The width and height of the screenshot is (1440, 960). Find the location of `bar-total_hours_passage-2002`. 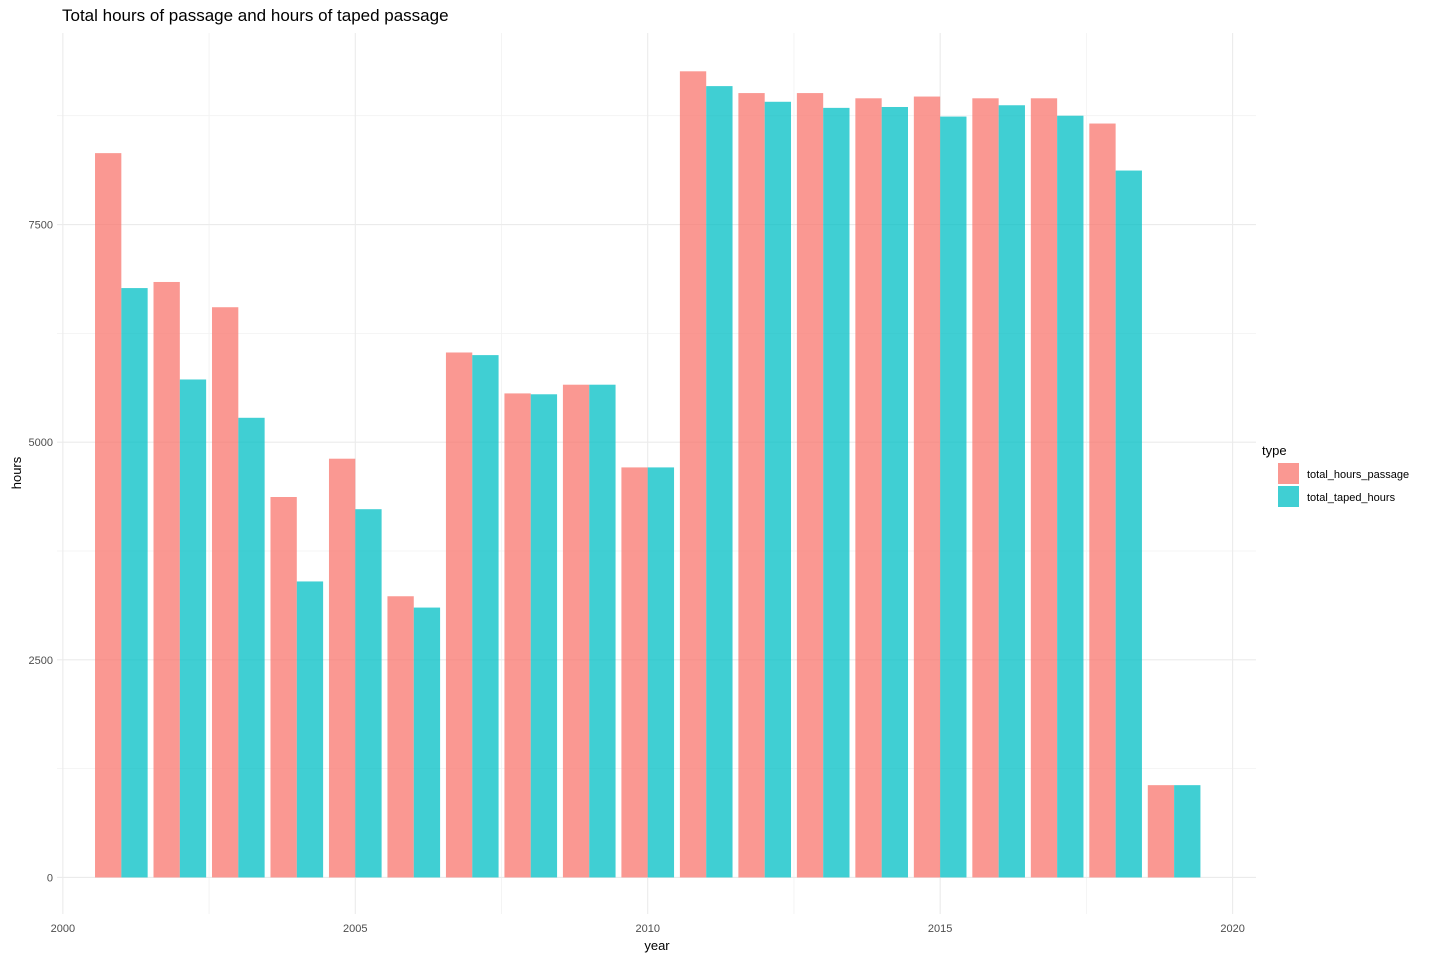

bar-total_hours_passage-2002 is located at coordinates (166, 579).